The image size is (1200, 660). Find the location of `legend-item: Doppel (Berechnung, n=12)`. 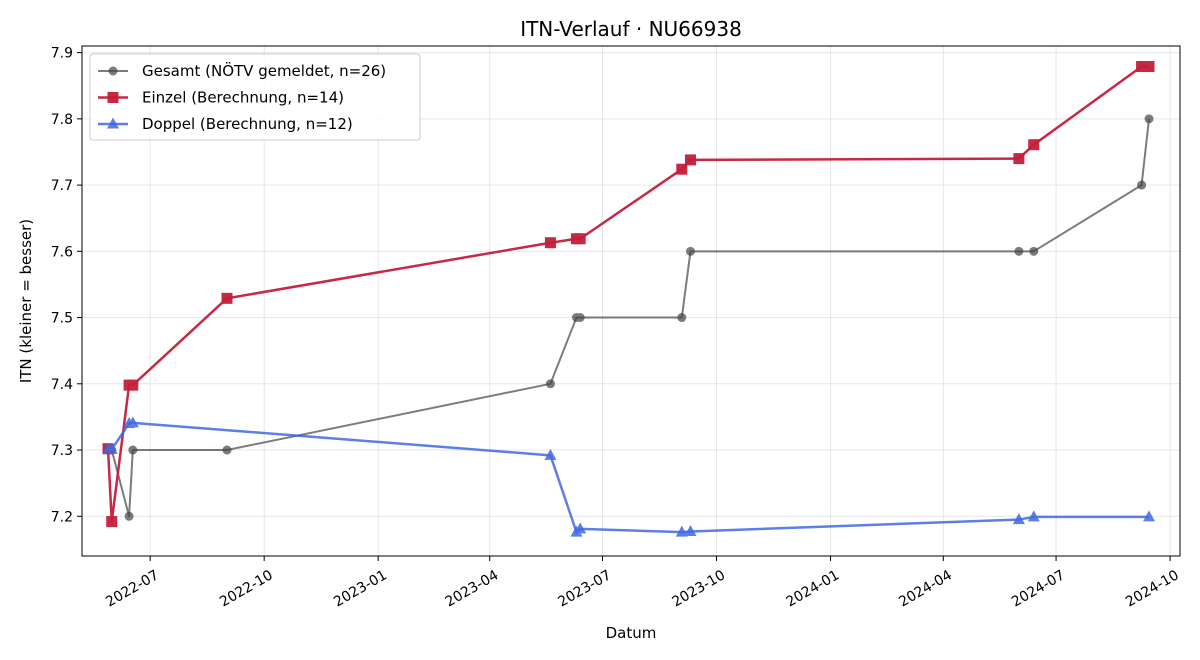

legend-item: Doppel (Berechnung, n=12) is located at coordinates (225, 124).